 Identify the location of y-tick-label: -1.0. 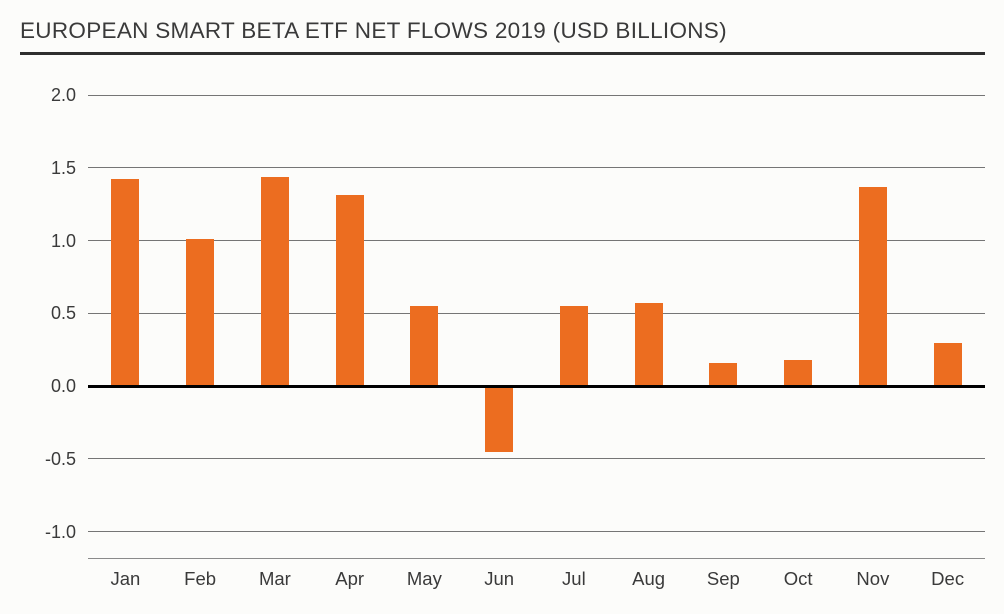
(60, 531).